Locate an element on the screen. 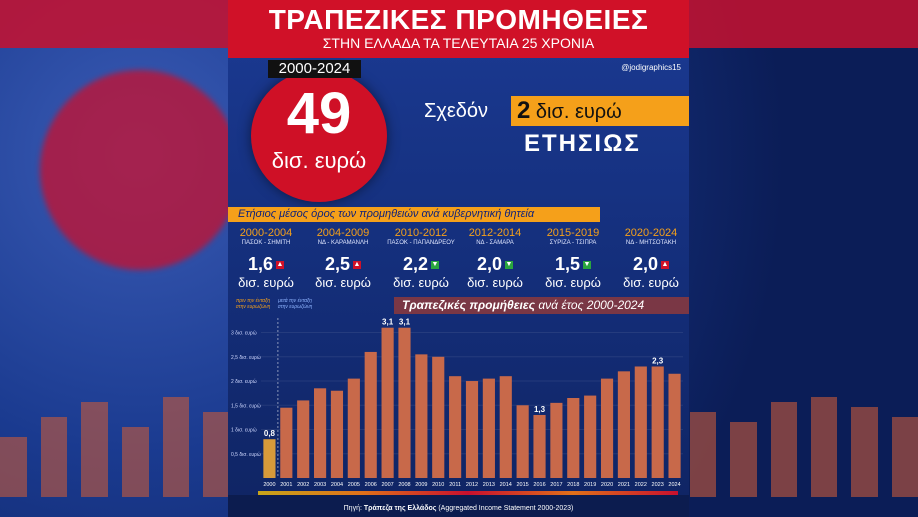 This screenshot has height=517, width=918. page-title: ΤΡΑΠΕΖΙΚΕΣ ΠΡΟΜΗΘΕΙΕΣ is located at coordinates (458, 19).